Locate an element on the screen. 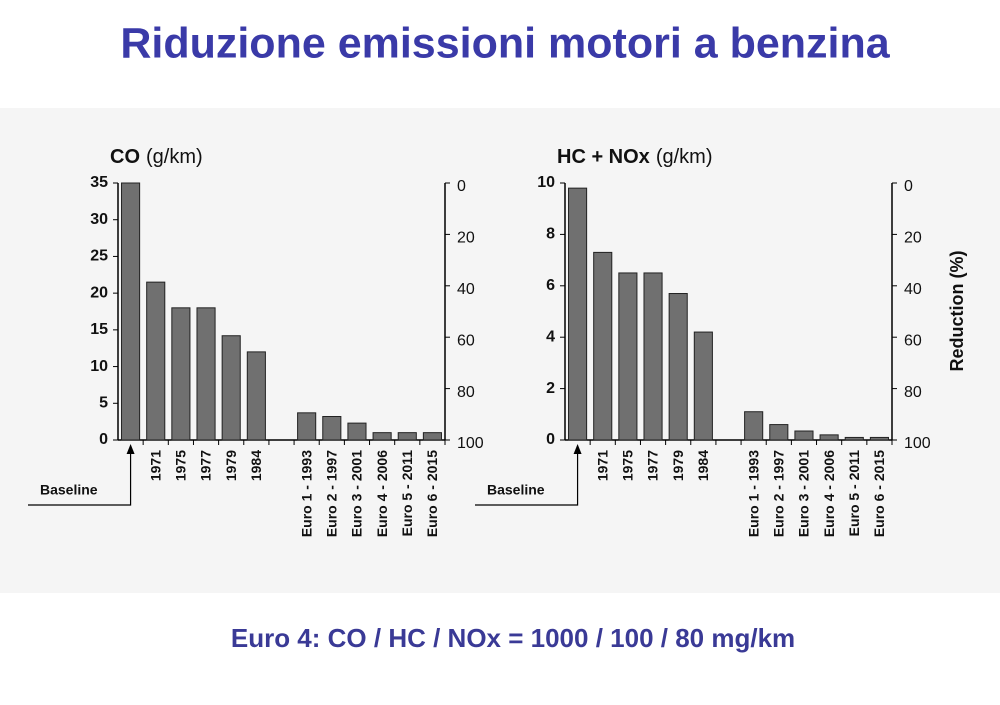 The height and width of the screenshot is (705, 1000). y-tick-label: 35 is located at coordinates (99, 182).